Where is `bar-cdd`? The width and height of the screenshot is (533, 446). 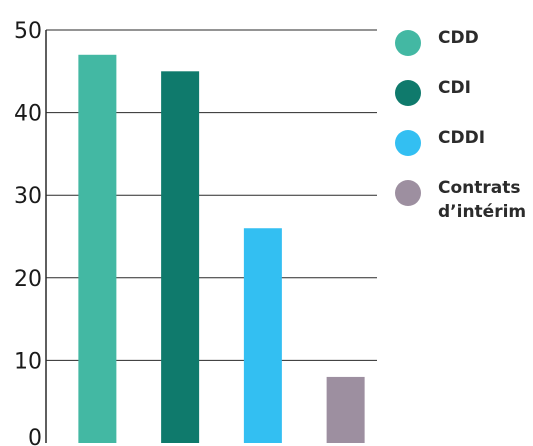 bar-cdd is located at coordinates (97, 248).